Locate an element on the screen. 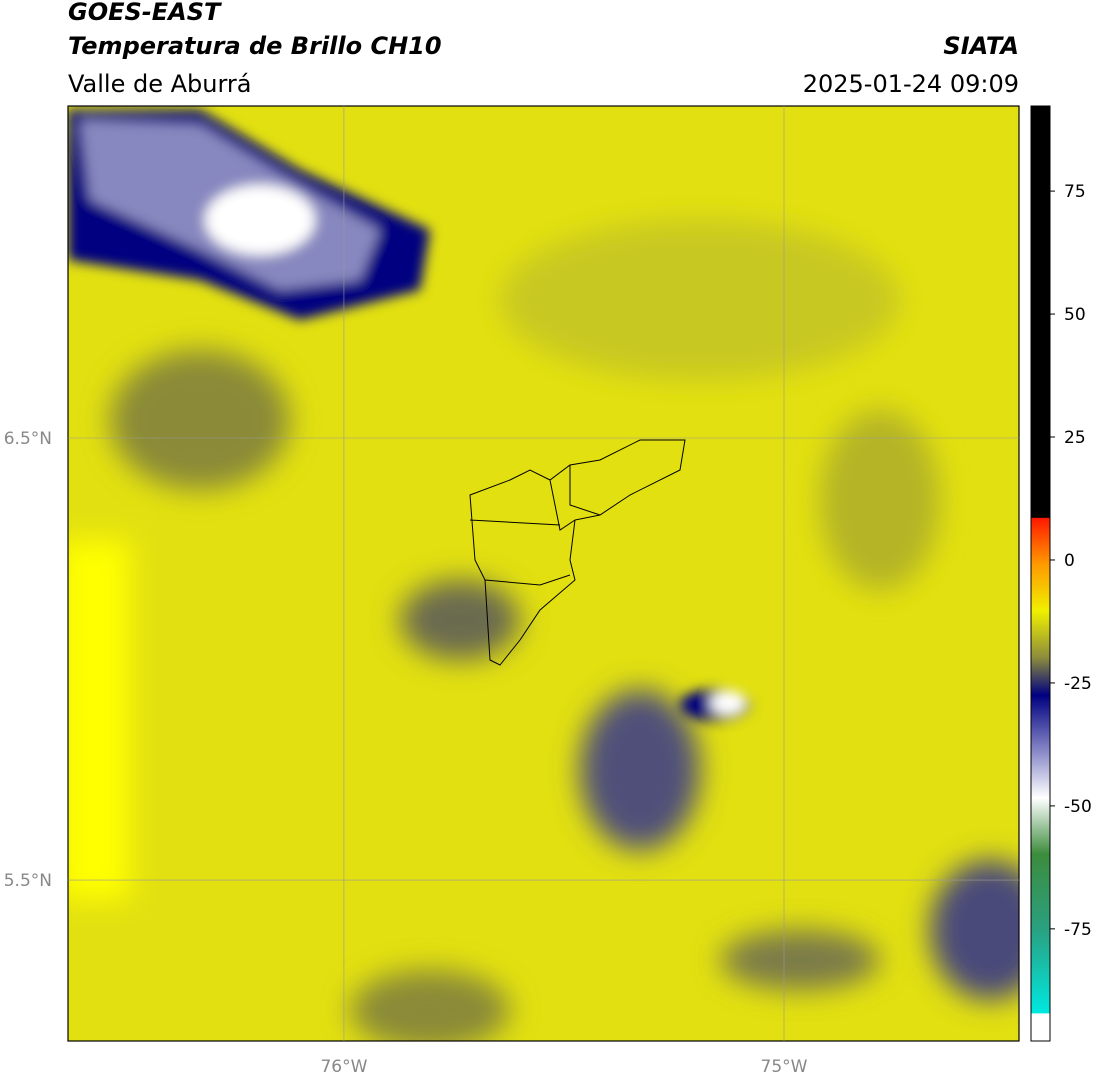 The height and width of the screenshot is (1078, 1094). y-tick-label: 6.5°N is located at coordinates (28, 439).